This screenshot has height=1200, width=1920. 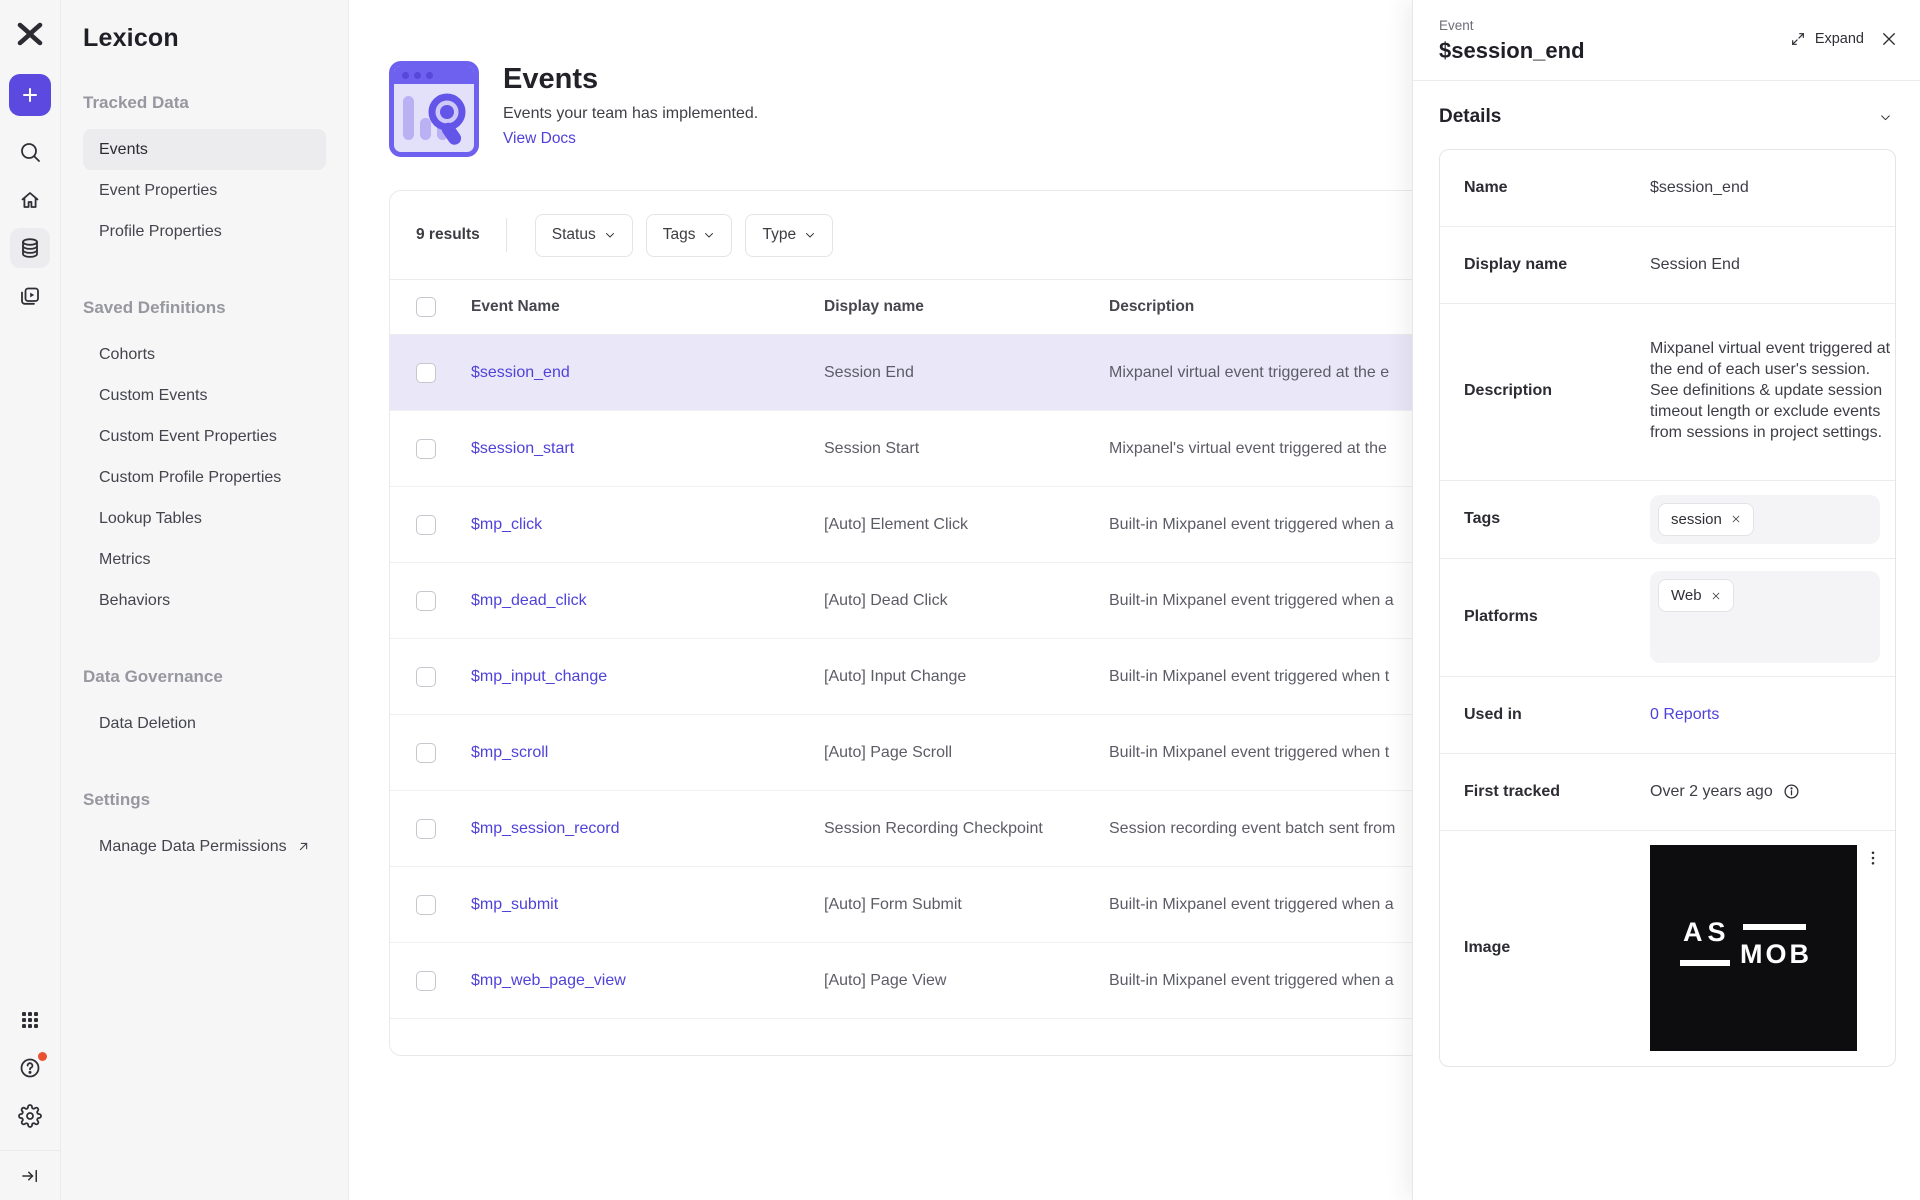 What do you see at coordinates (510, 752) in the screenshot?
I see `event-name-link: $mp_scroll` at bounding box center [510, 752].